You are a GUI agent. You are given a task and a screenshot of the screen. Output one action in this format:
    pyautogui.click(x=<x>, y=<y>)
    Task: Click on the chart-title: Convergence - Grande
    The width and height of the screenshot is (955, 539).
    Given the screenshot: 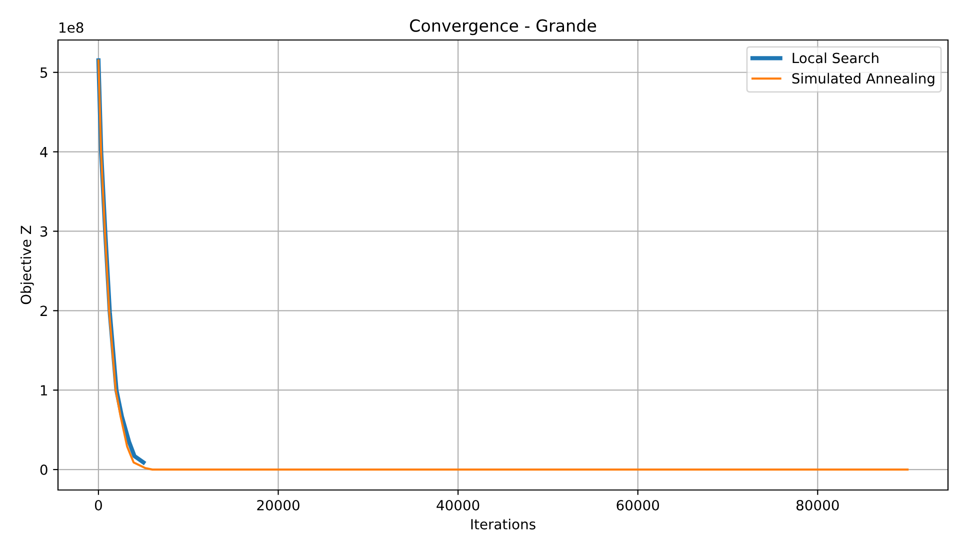 What is the action you would take?
    pyautogui.click(x=503, y=27)
    